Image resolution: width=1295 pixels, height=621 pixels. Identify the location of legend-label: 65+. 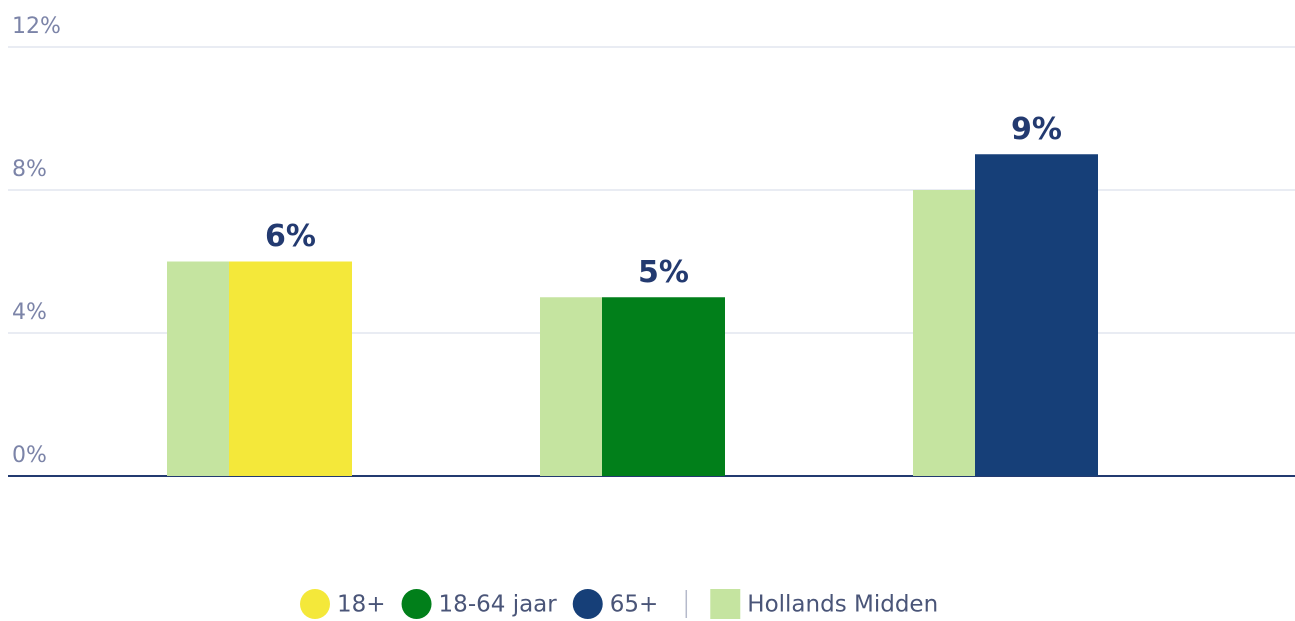
(634, 605).